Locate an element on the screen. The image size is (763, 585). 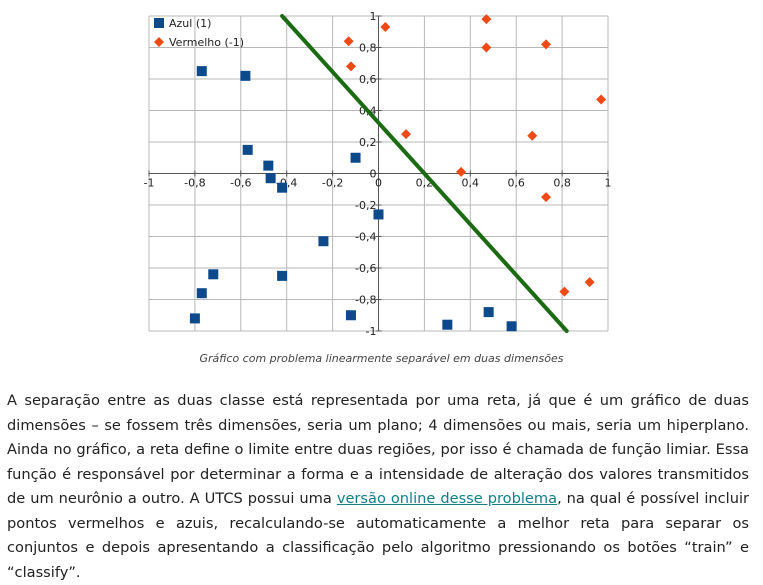
x-tick-label: -1 is located at coordinates (149, 183).